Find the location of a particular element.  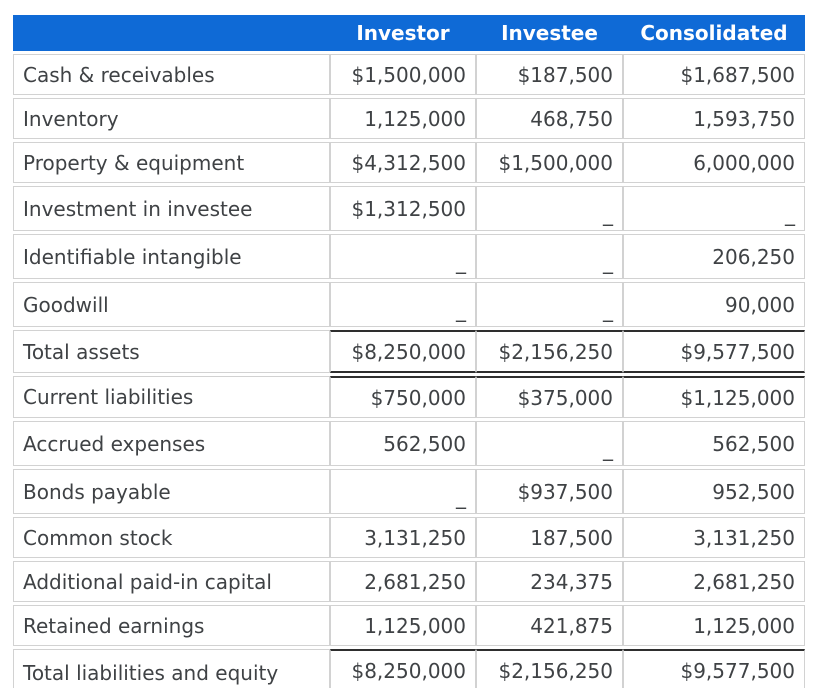

investee-value: 421,875 is located at coordinates (549, 625).